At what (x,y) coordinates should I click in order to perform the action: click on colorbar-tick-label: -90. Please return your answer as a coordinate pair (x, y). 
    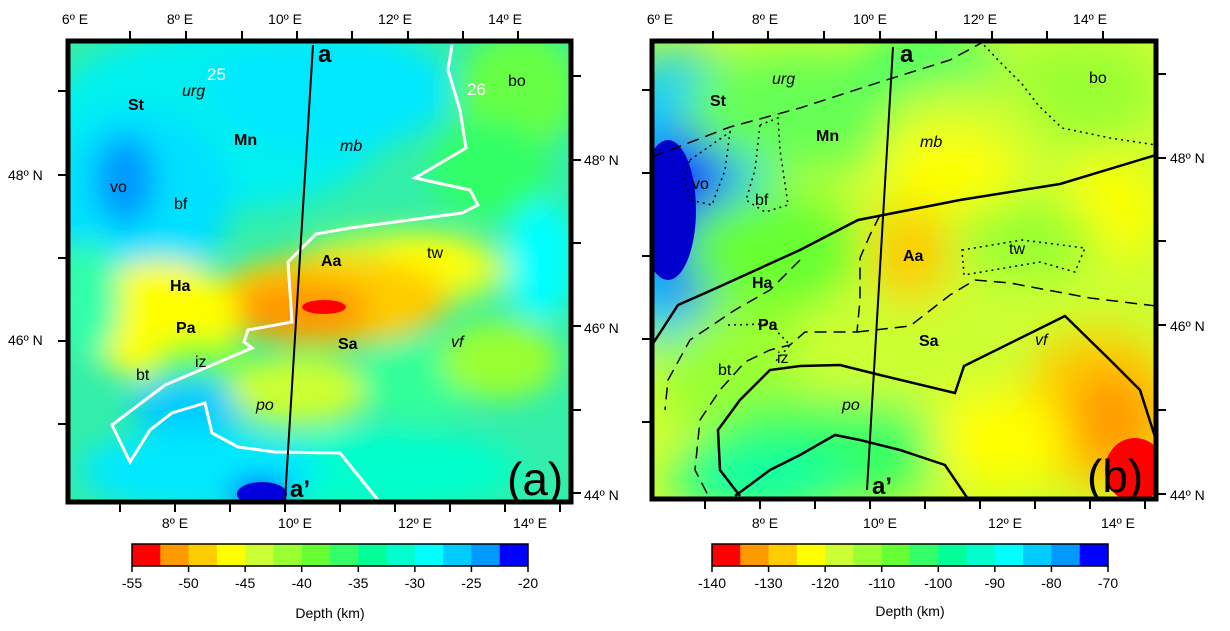
    Looking at the image, I should click on (995, 583).